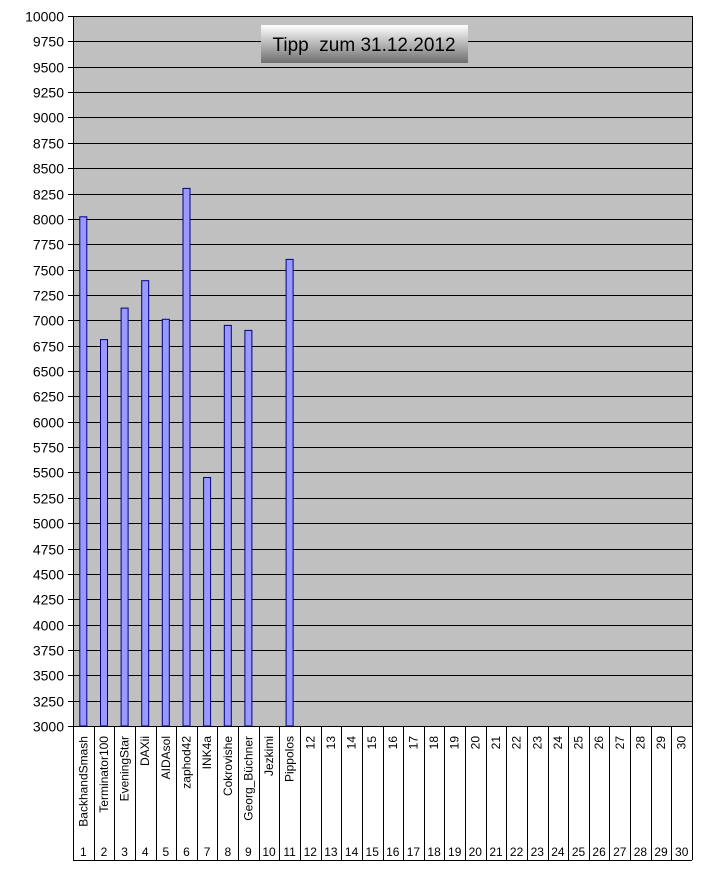  What do you see at coordinates (48, 93) in the screenshot?
I see `y-tick-label: 9250` at bounding box center [48, 93].